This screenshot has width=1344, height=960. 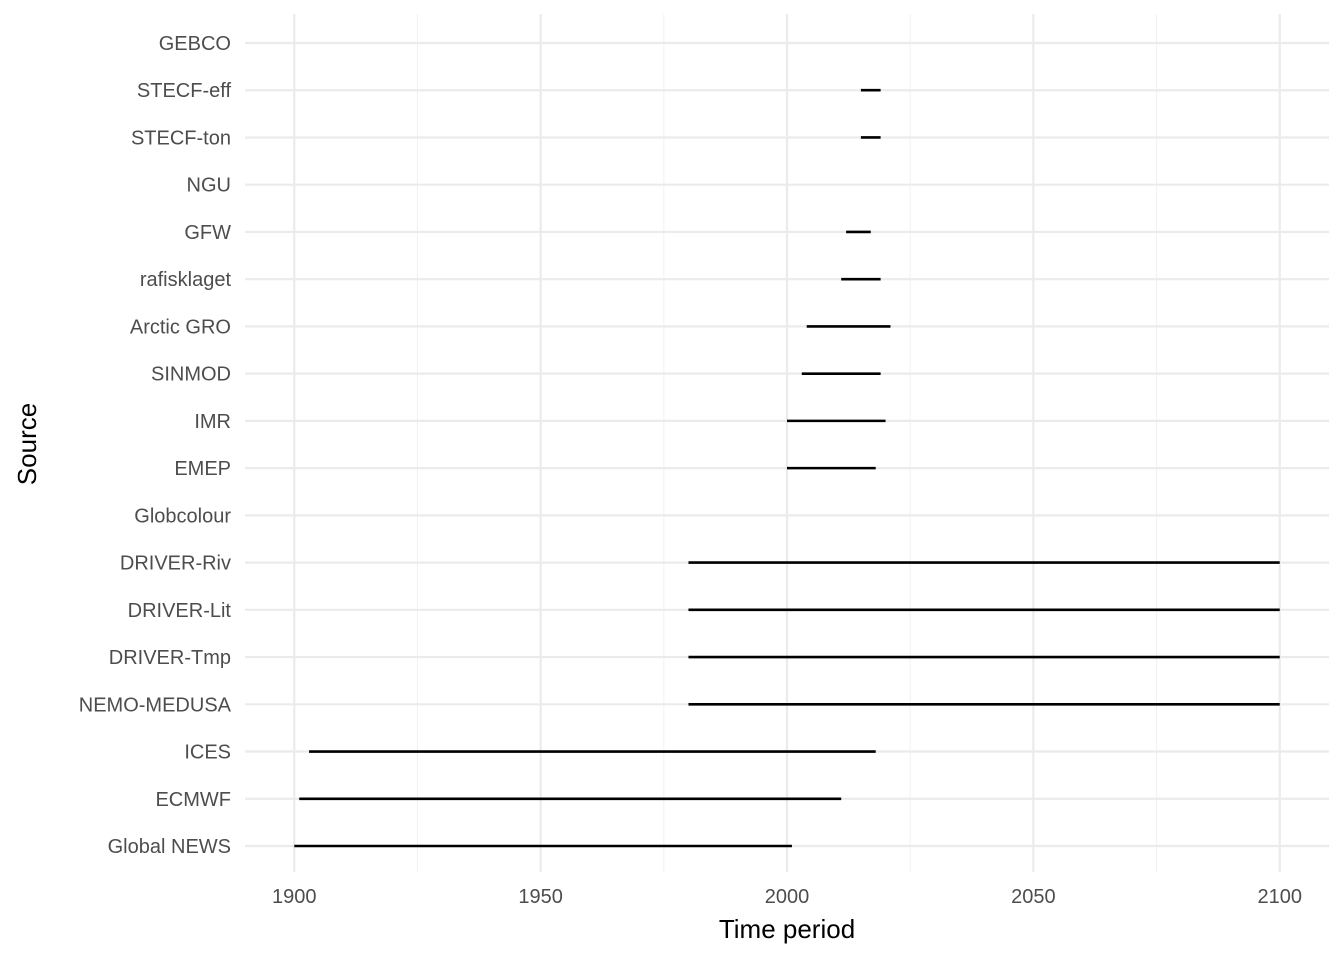 I want to click on y-tick-label: STECF-eff, so click(x=184, y=91).